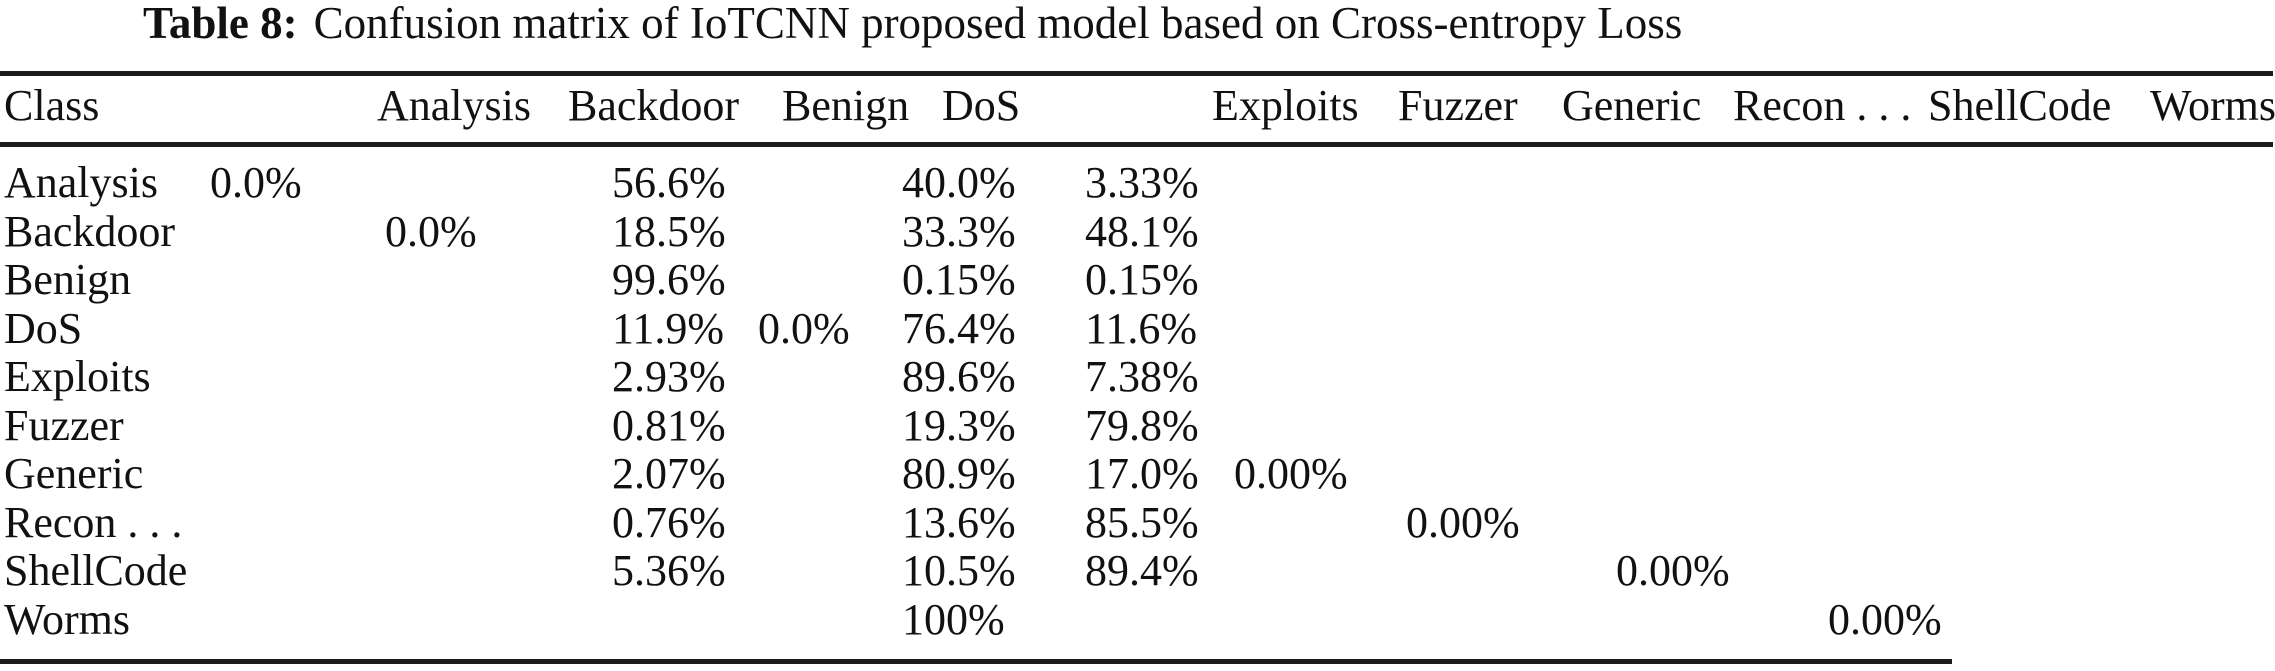 The width and height of the screenshot is (2275, 671). Describe the element at coordinates (959, 473) in the screenshot. I see `cell-generic-col4: 80.9%` at that location.